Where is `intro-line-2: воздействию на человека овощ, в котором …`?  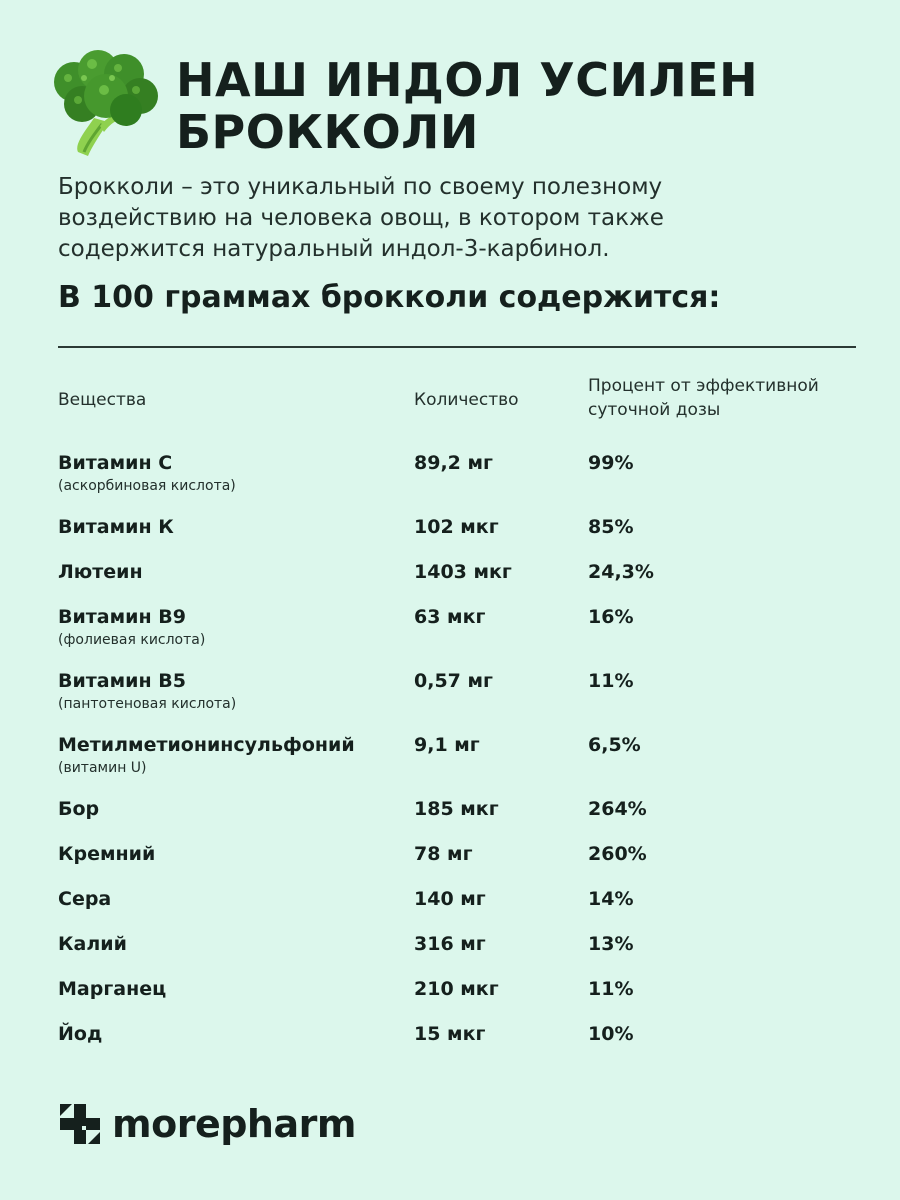 intro-line-2: воздействию на человека овощ, в котором … is located at coordinates (361, 218).